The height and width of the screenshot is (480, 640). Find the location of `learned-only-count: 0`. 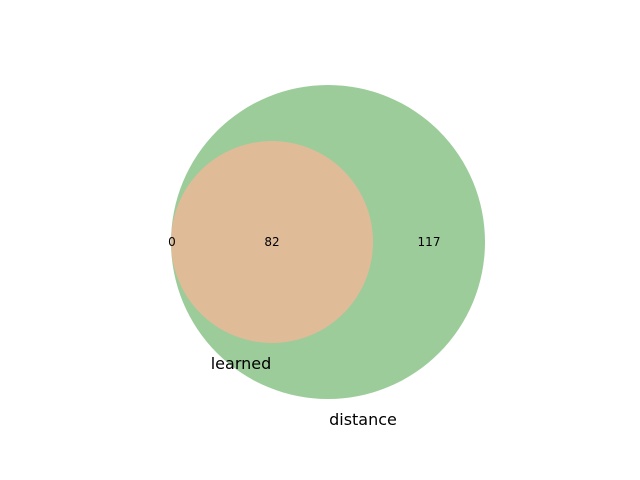

learned-only-count: 0 is located at coordinates (172, 242).